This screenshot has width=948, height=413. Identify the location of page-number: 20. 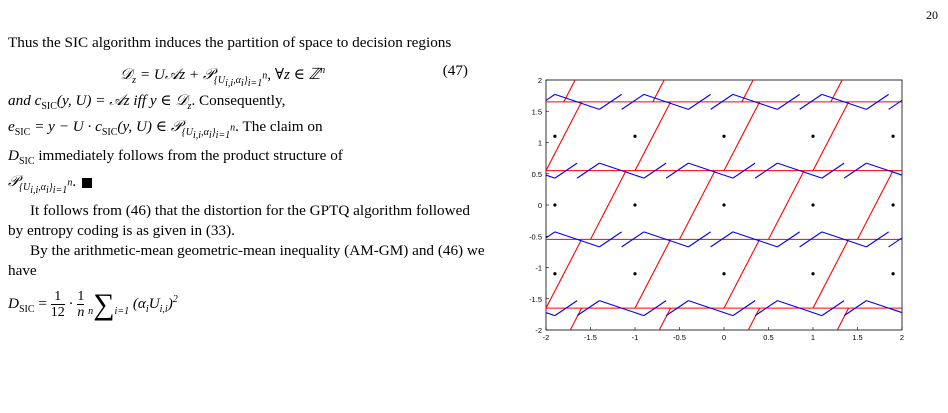
(932, 15).